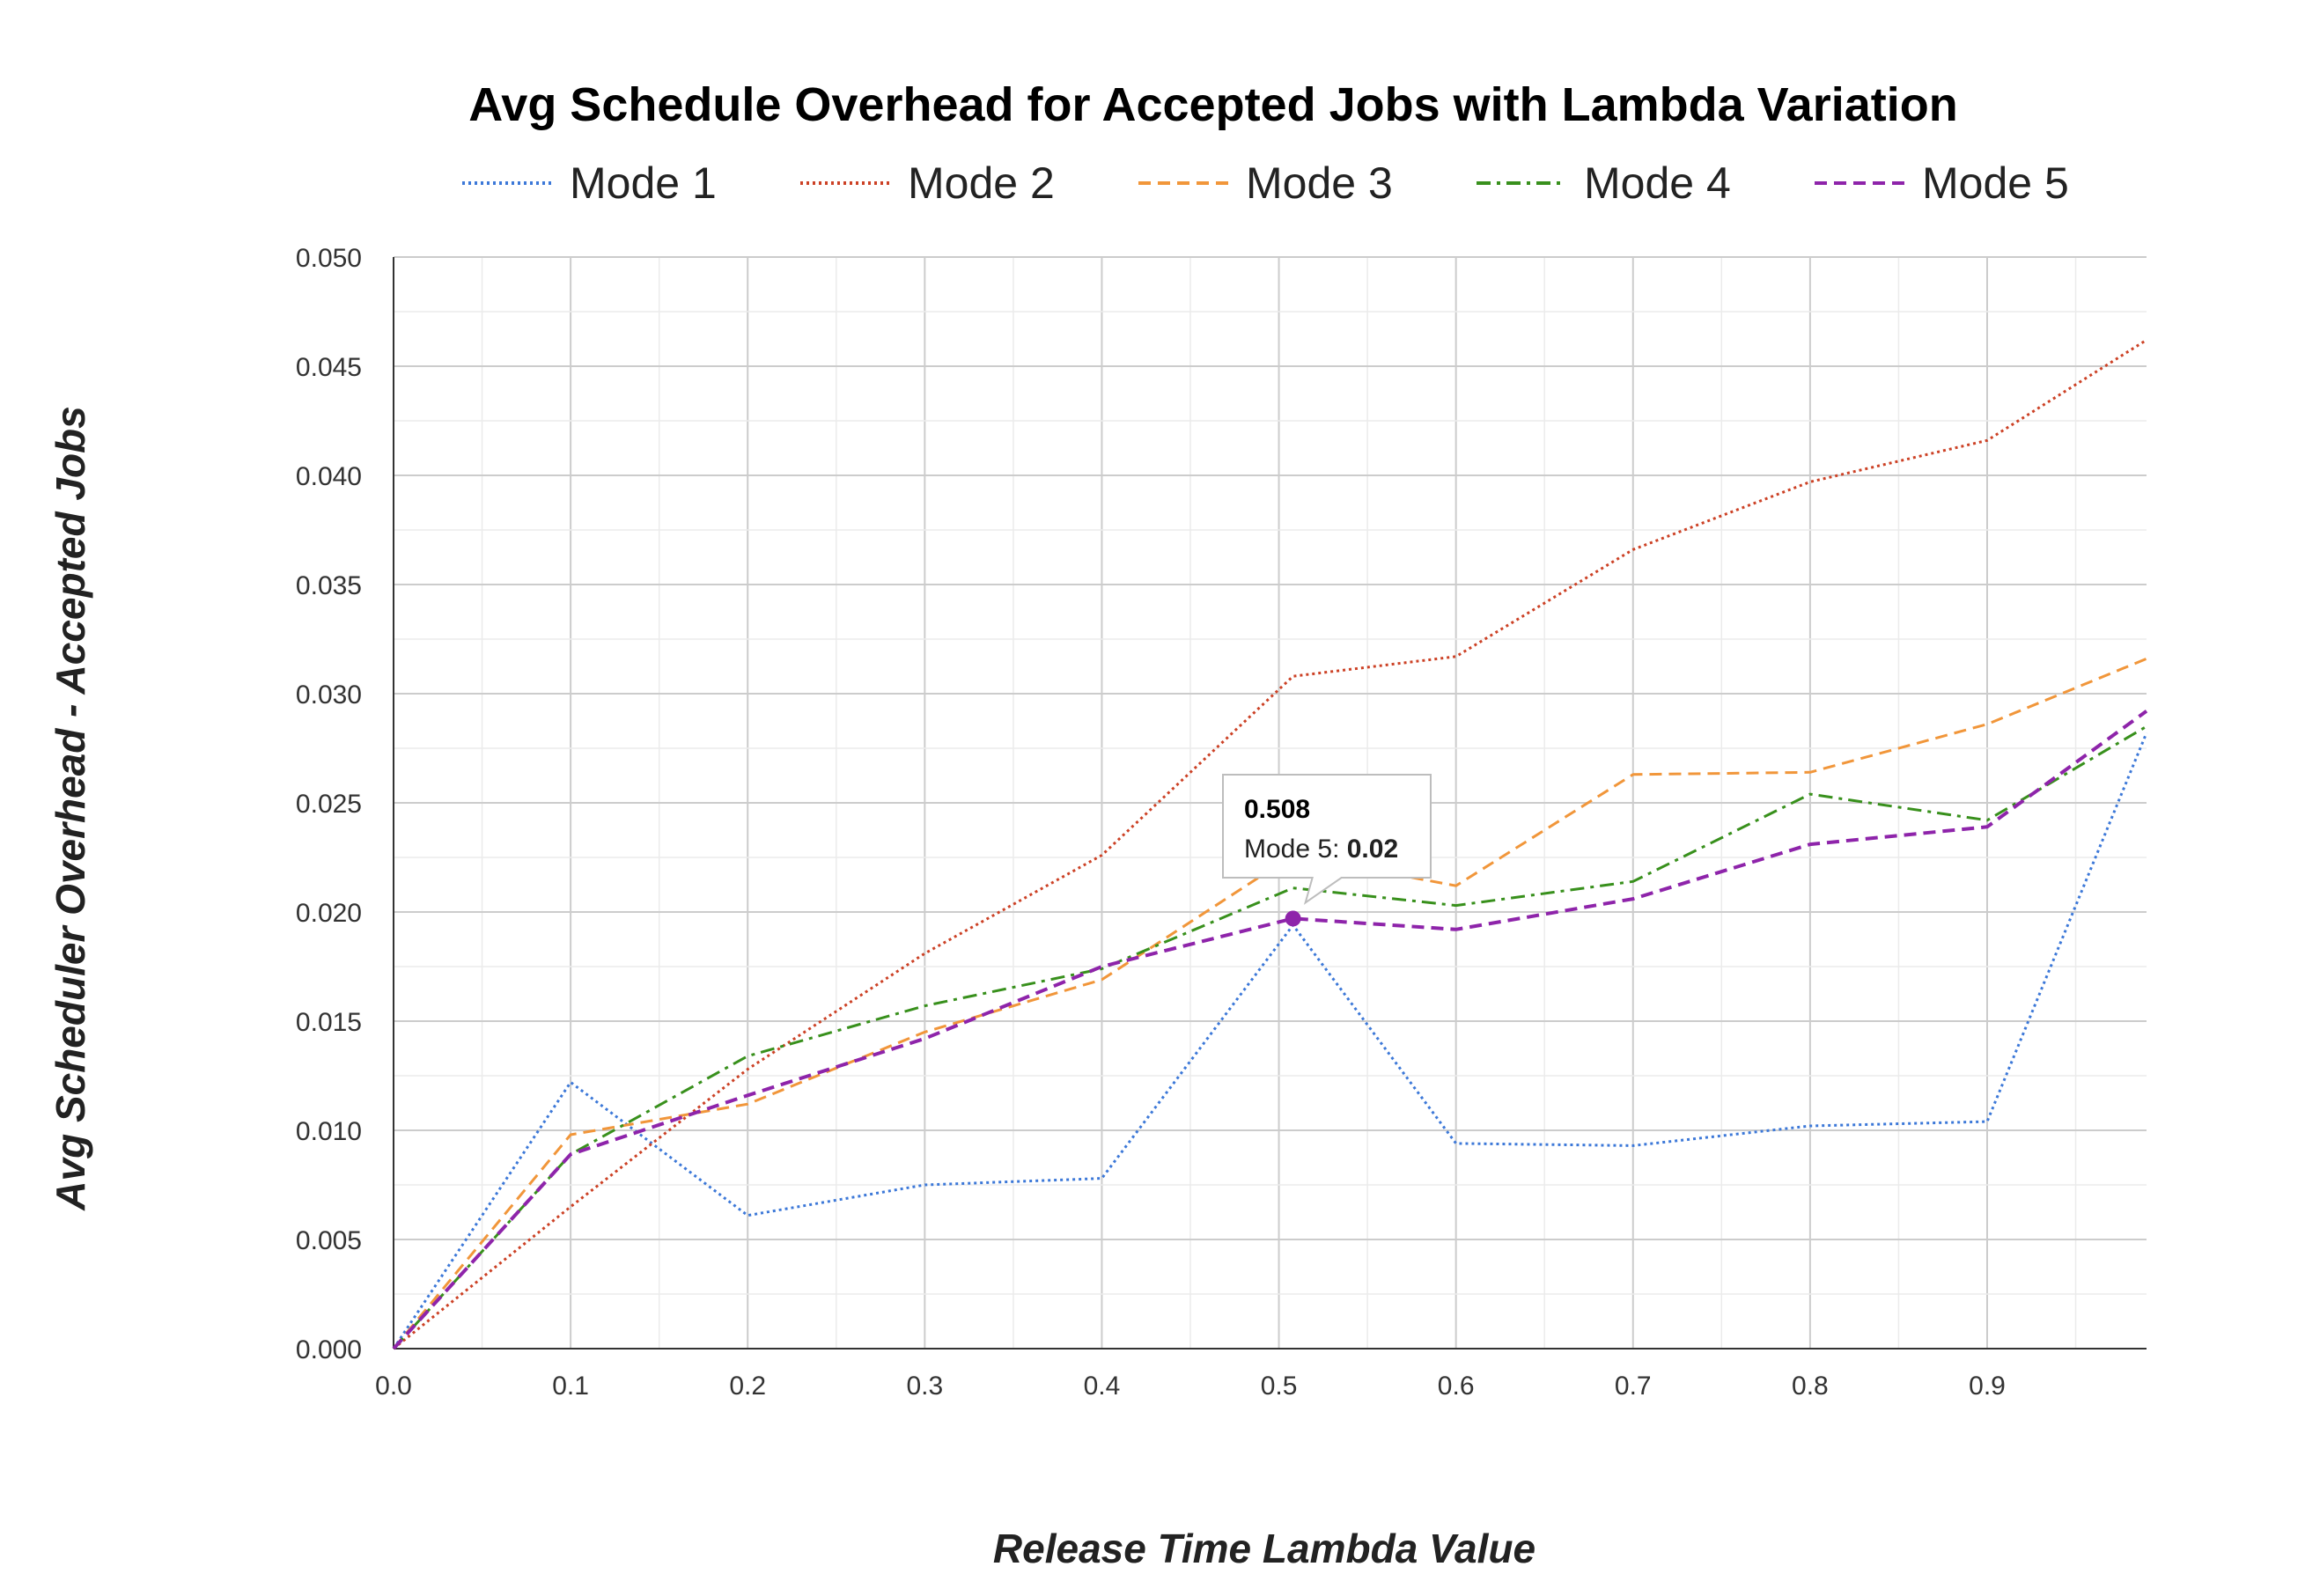 Image resolution: width=2305 pixels, height=1596 pixels. I want to click on y-tick-label: 0.030, so click(329, 695).